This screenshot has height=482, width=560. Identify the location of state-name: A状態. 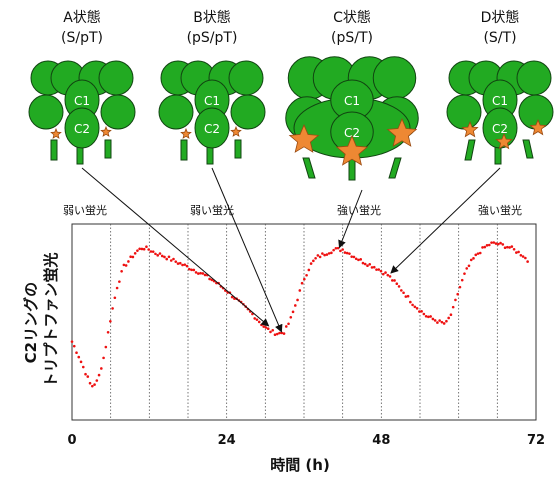
(82, 18).